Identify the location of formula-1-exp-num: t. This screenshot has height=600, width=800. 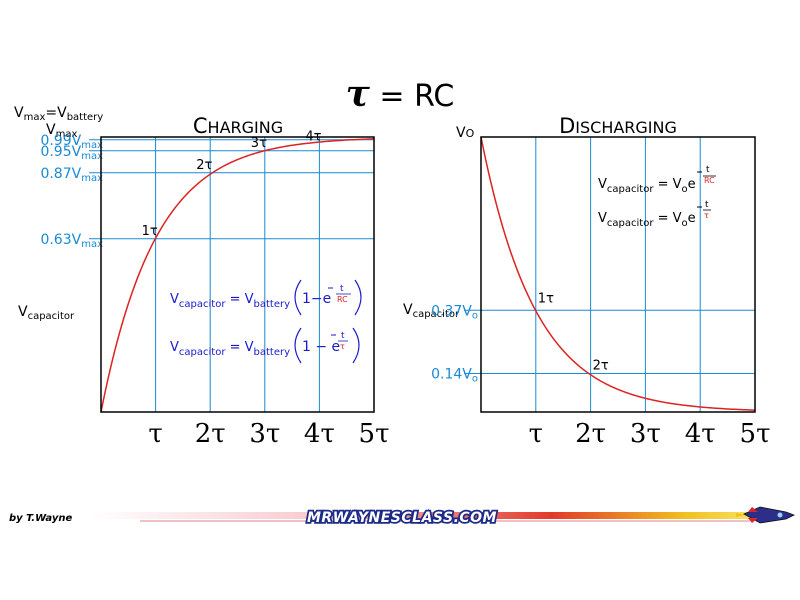
(342, 289).